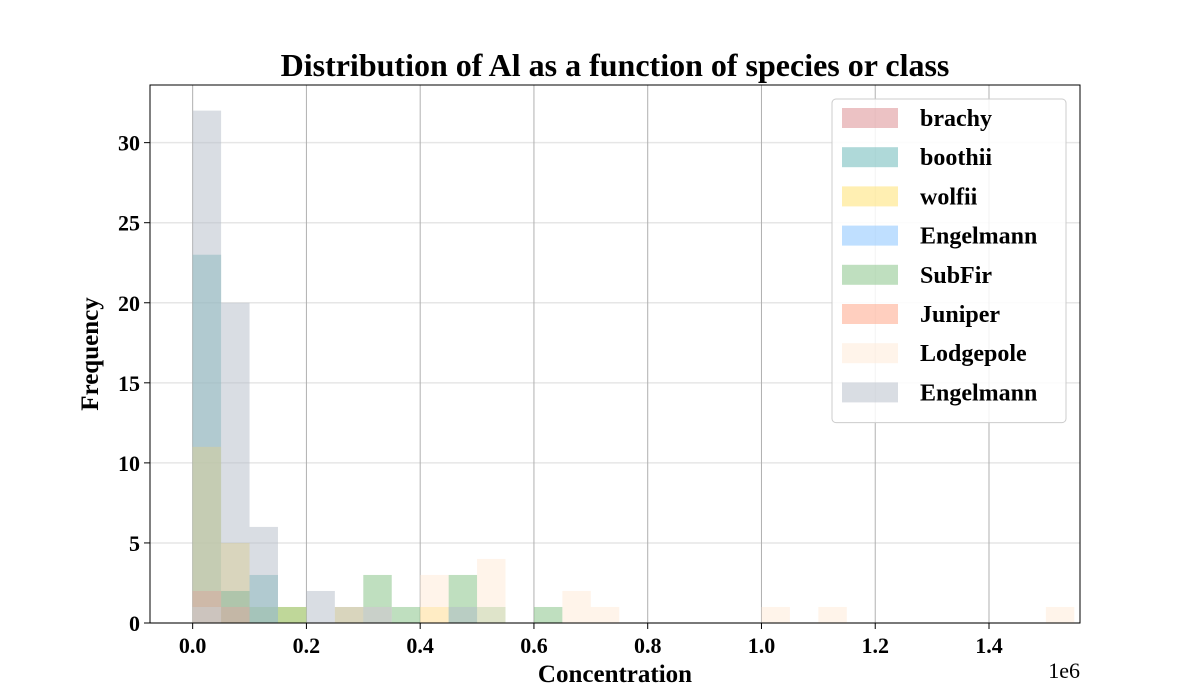 This screenshot has width=1200, height=700. I want to click on y-tick-label: 0, so click(134, 623).